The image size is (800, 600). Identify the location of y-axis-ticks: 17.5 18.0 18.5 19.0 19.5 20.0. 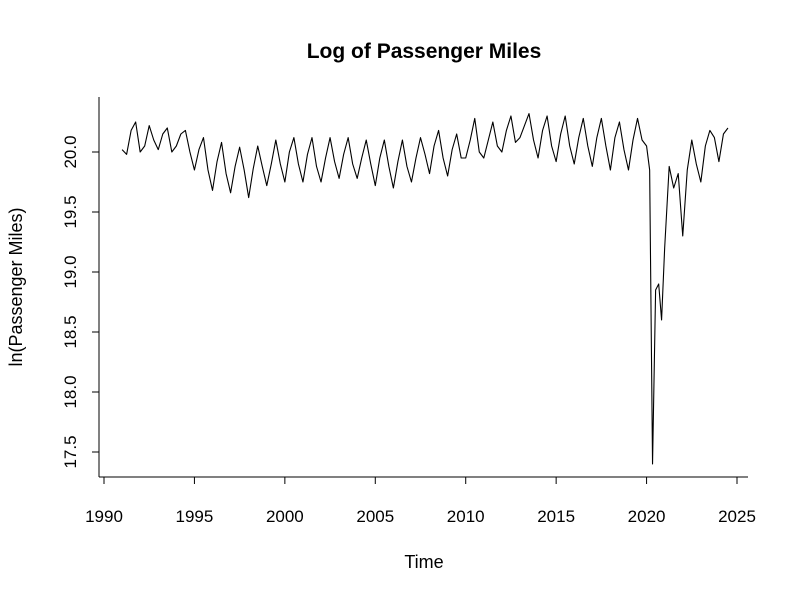
(80, 302).